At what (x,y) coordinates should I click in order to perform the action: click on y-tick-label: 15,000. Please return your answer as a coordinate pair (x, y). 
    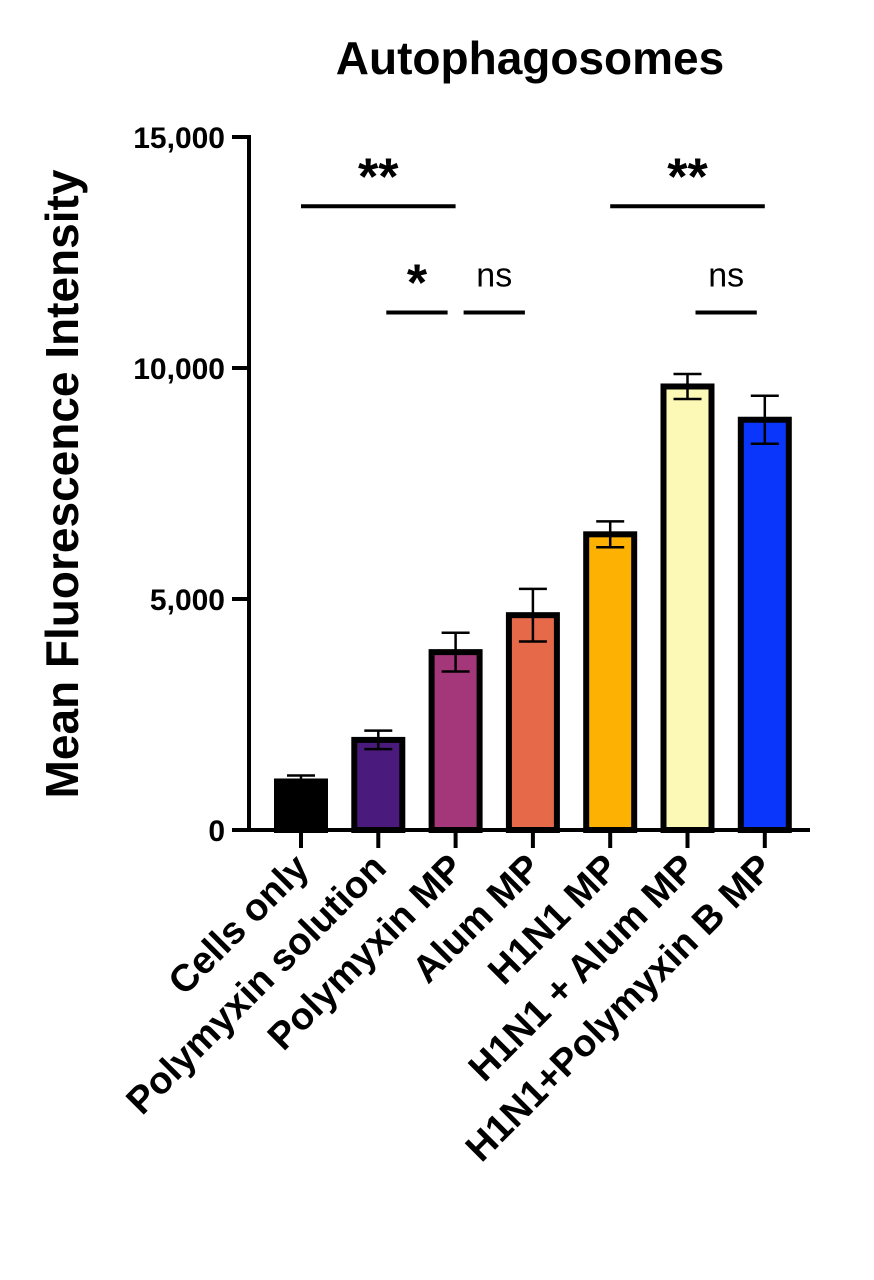
    Looking at the image, I should click on (179, 138).